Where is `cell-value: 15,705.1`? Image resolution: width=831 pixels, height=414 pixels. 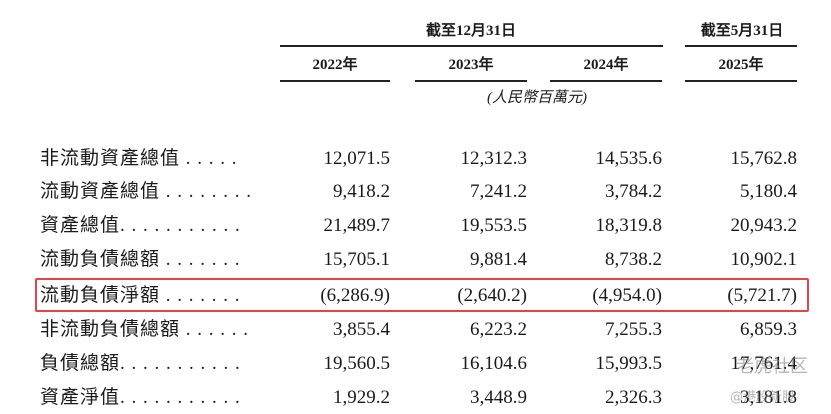 cell-value: 15,705.1 is located at coordinates (357, 259).